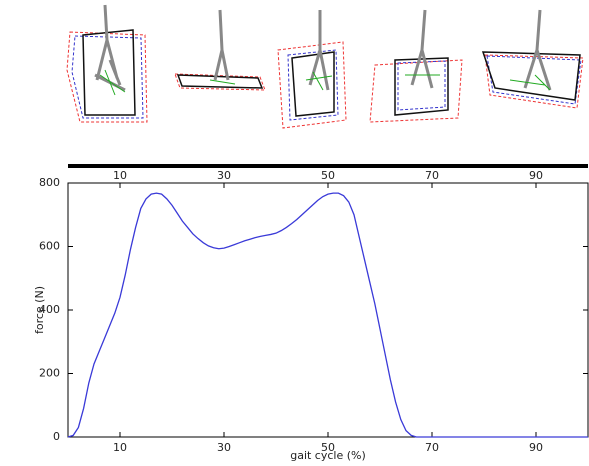 This screenshot has width=589, height=466. Describe the element at coordinates (120, 447) in the screenshot. I see `x-tick-label: 10` at that location.